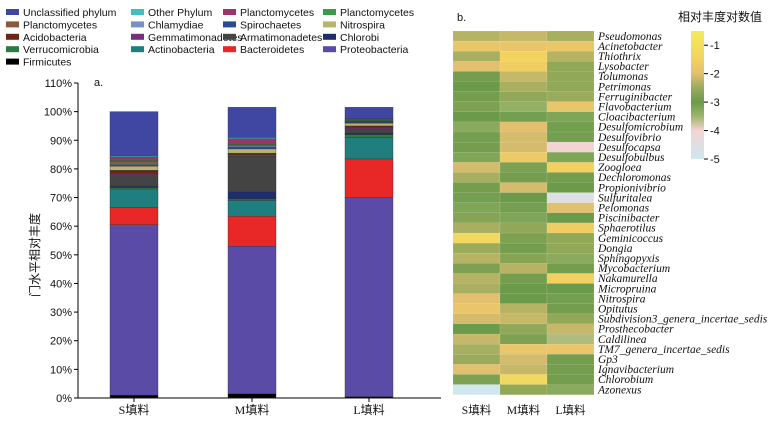 The height and width of the screenshot is (421, 775). Describe the element at coordinates (270, 25) in the screenshot. I see `legend-label: Spirochaetes` at that location.